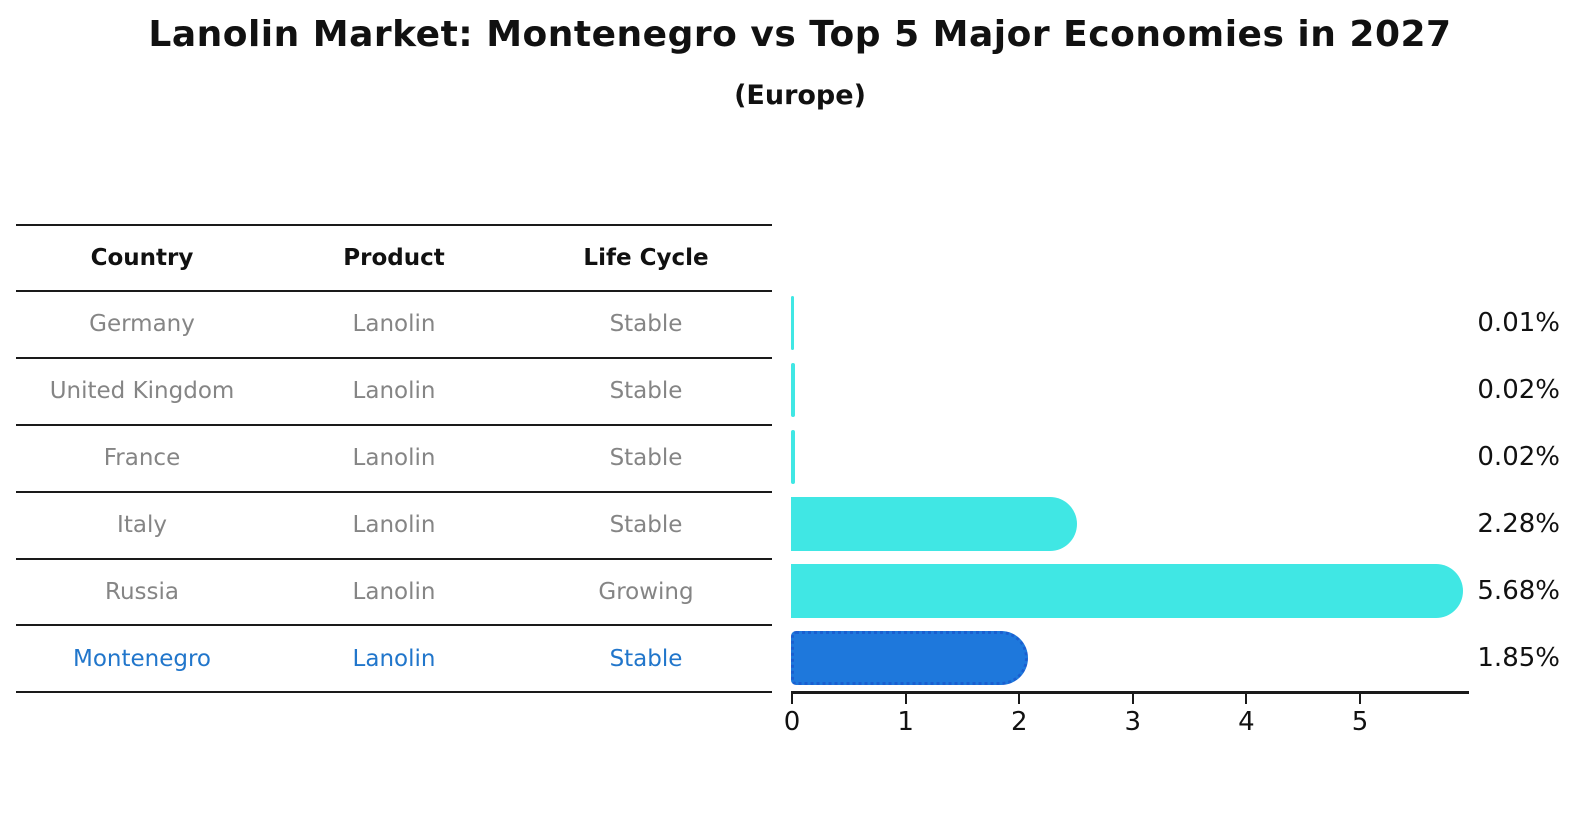  I want to click on bar-row-russia, so click(1129, 591).